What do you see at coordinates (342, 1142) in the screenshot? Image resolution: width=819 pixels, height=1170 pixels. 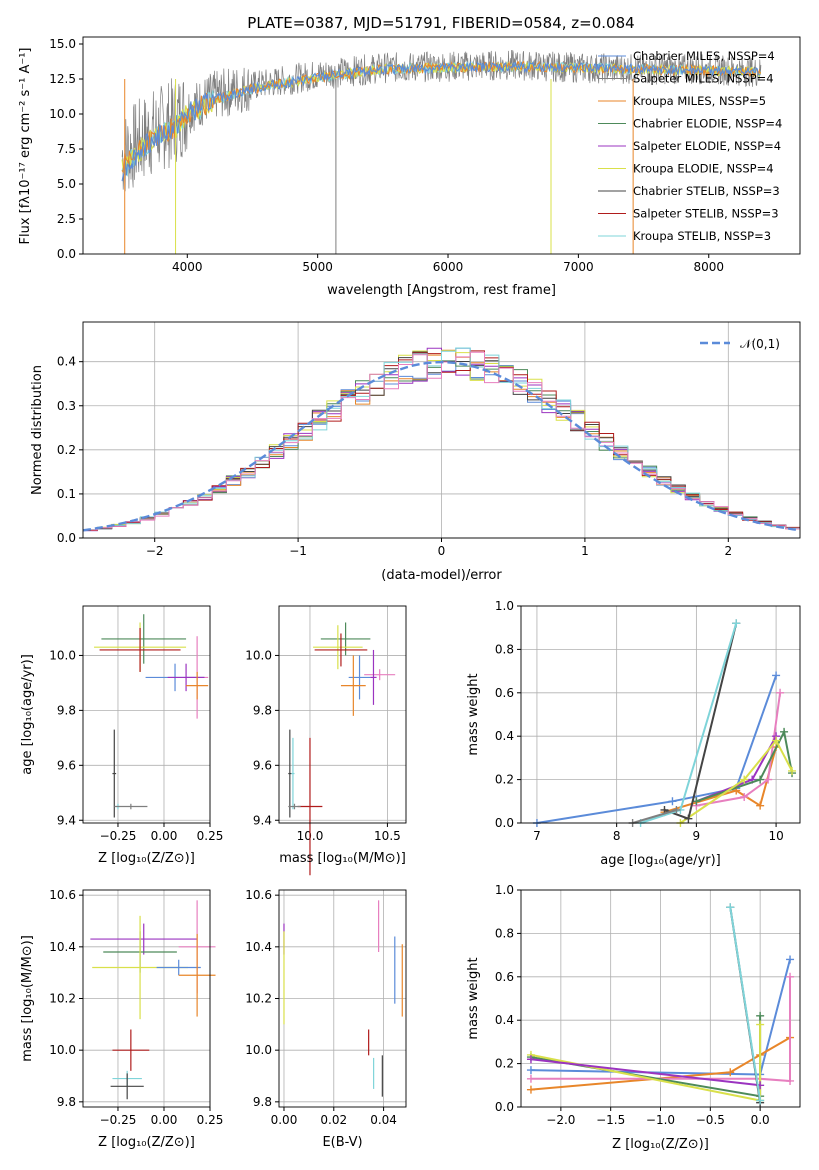 I see `x-axis-label: E(B-V)` at bounding box center [342, 1142].